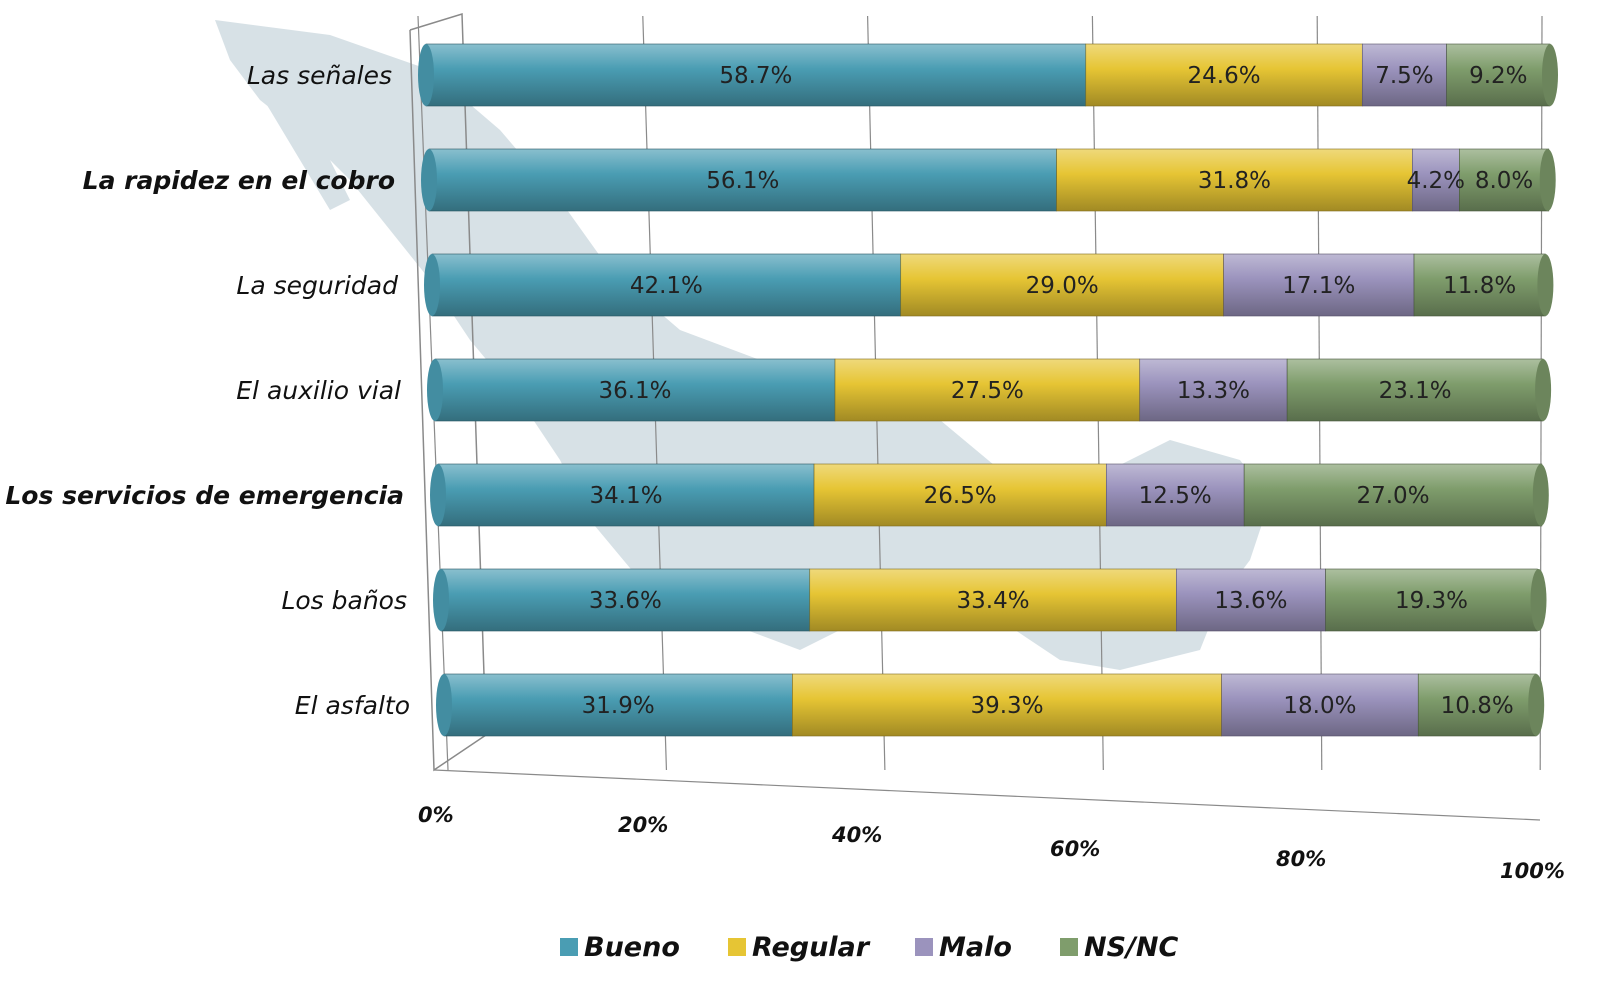 Image resolution: width=1606 pixels, height=983 pixels. I want to click on value-label: 4.2%, so click(1436, 181).